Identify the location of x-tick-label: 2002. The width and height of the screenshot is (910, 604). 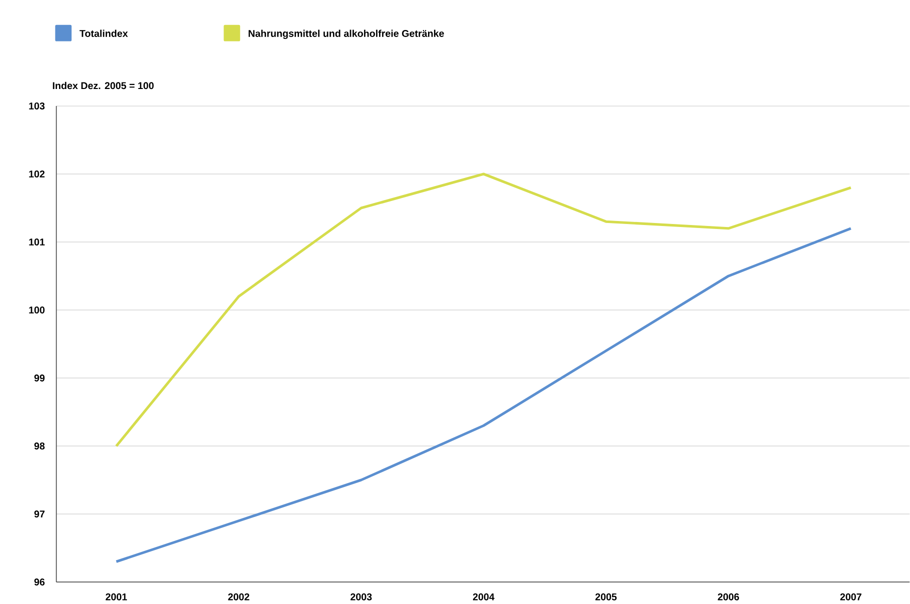
(239, 597).